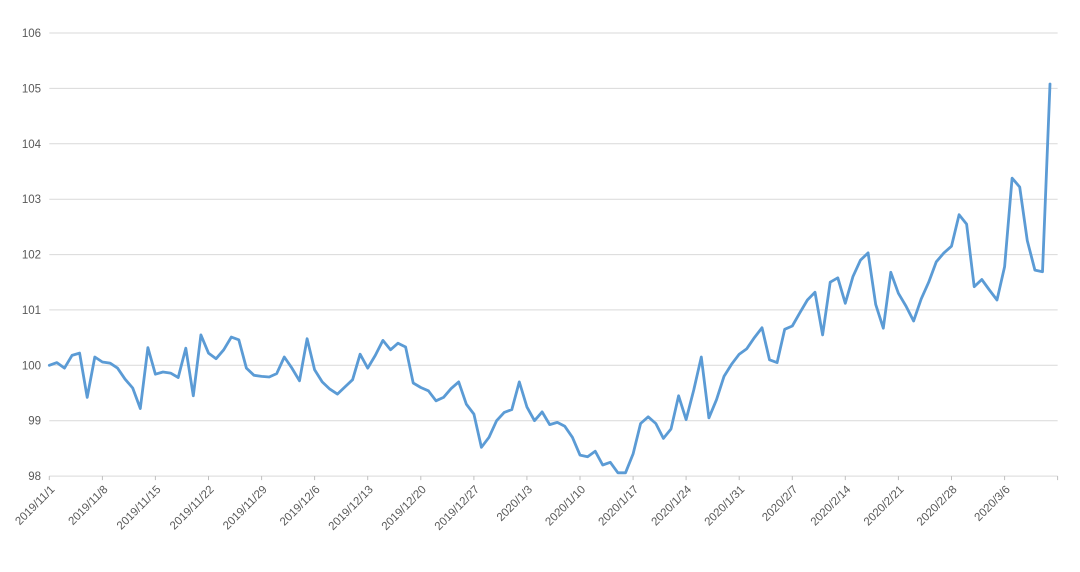 This screenshot has height=572, width=1080. I want to click on x-axis-tick-label: 2019/11/1, so click(35, 506).